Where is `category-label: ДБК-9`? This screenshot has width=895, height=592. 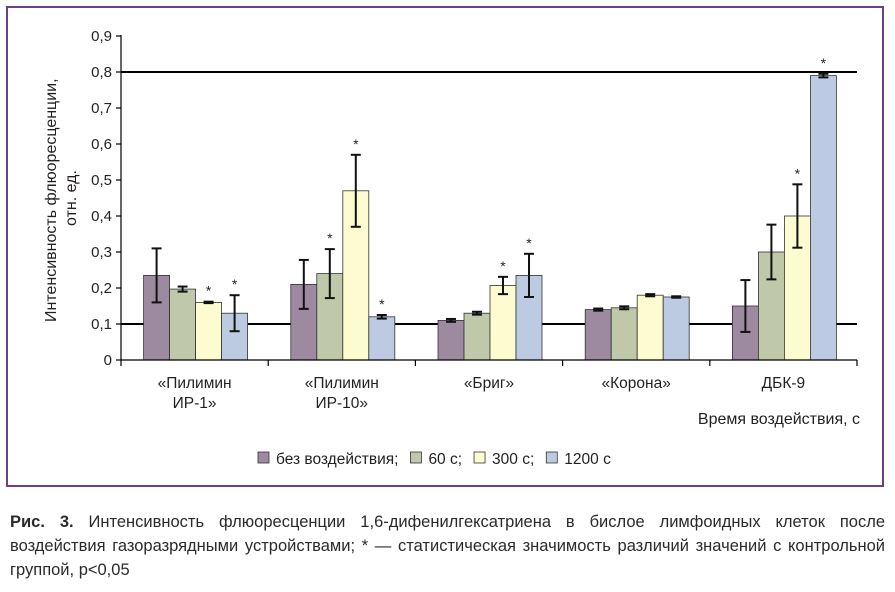 category-label: ДБК-9 is located at coordinates (783, 383).